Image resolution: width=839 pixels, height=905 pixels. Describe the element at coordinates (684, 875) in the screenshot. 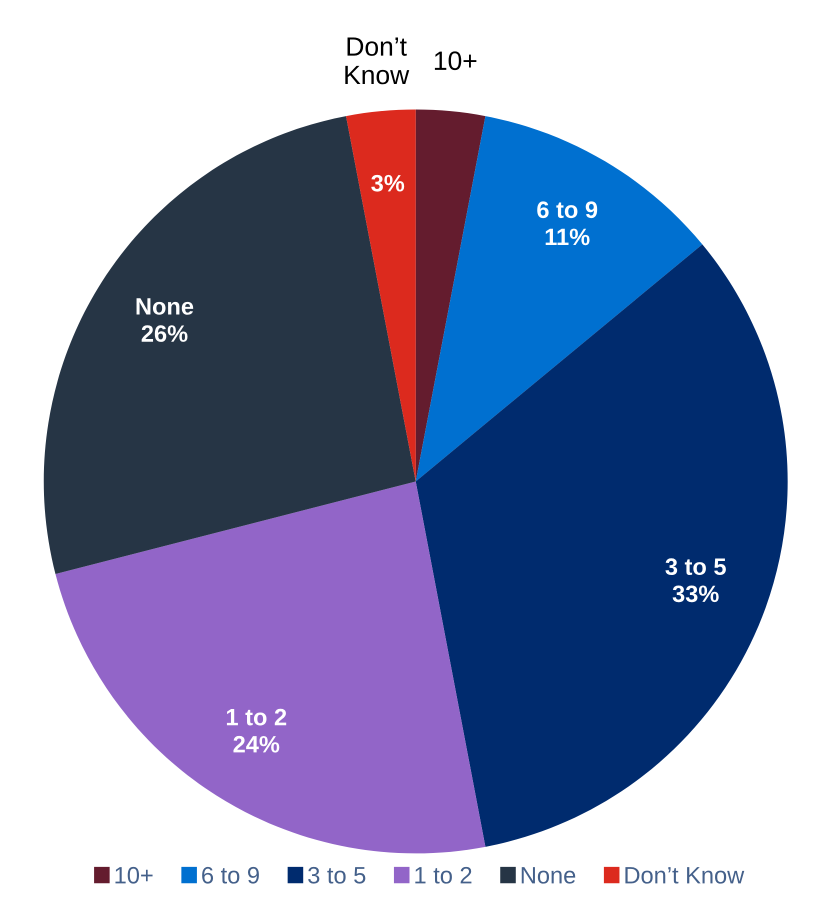

I see `legend-label: Don’t Know` at that location.